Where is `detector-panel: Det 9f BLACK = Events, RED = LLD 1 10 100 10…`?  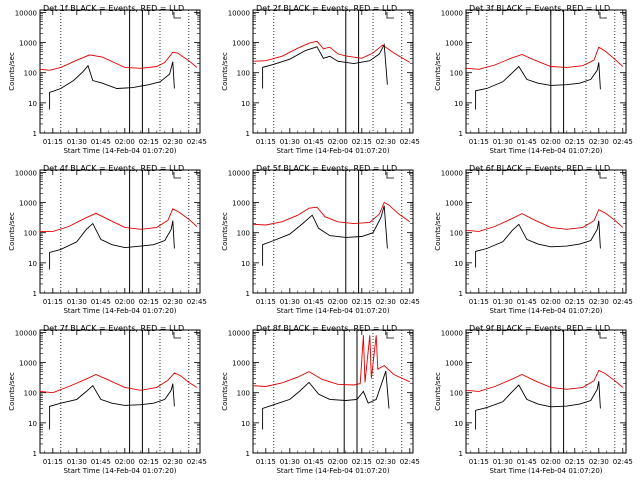
detector-panel: Det 9f BLACK = Events, RED = LLD 1 10 100 10… is located at coordinates (533, 399).